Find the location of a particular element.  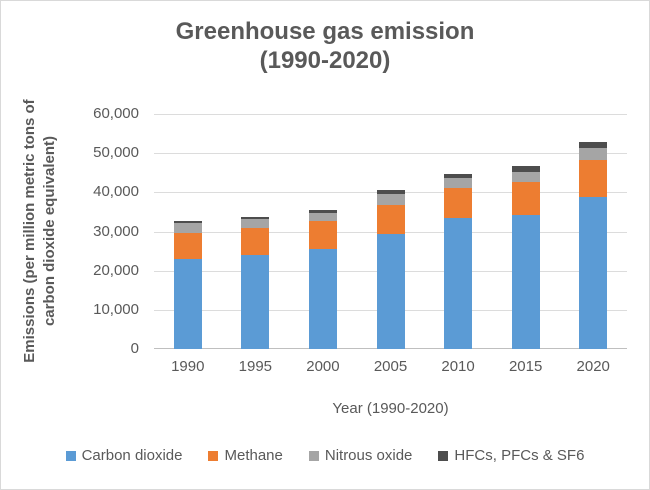

y-tick-label: 20,000 is located at coordinates (116, 270).